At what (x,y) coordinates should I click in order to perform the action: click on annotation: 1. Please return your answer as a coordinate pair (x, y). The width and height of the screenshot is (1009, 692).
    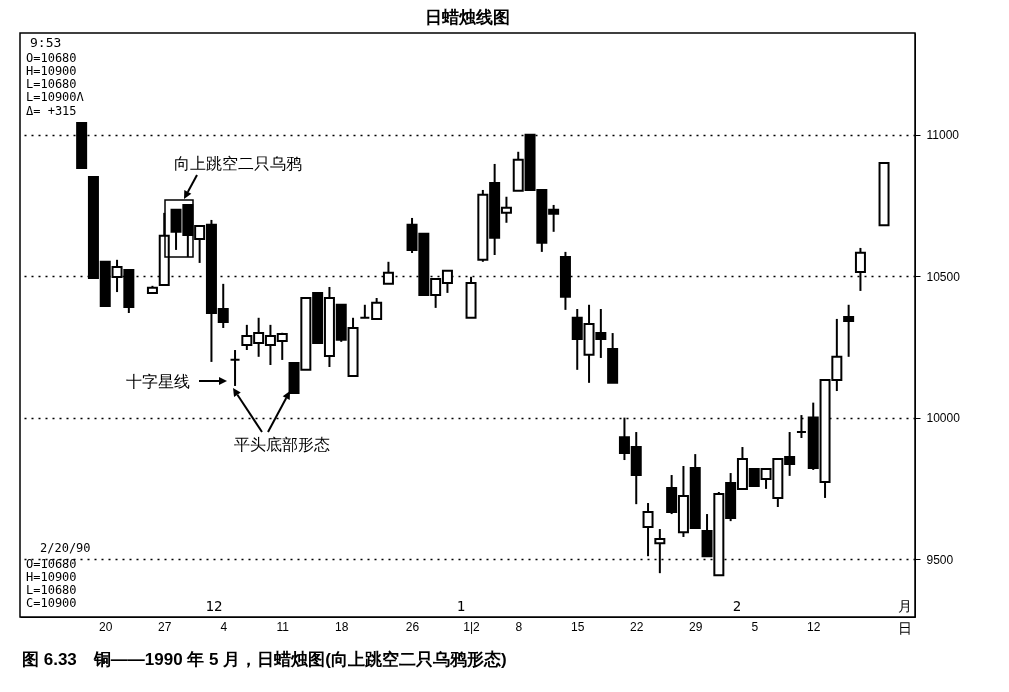
    Looking at the image, I should click on (461, 606).